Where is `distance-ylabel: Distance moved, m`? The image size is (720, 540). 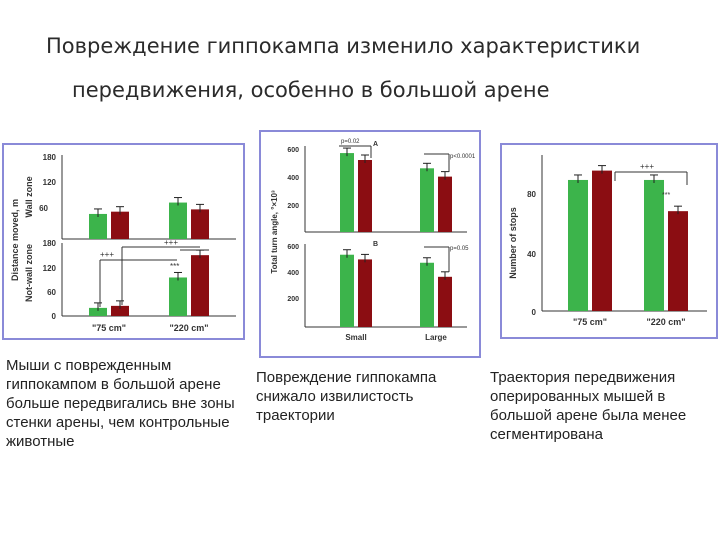
distance-ylabel: Distance moved, m is located at coordinates (15, 240).